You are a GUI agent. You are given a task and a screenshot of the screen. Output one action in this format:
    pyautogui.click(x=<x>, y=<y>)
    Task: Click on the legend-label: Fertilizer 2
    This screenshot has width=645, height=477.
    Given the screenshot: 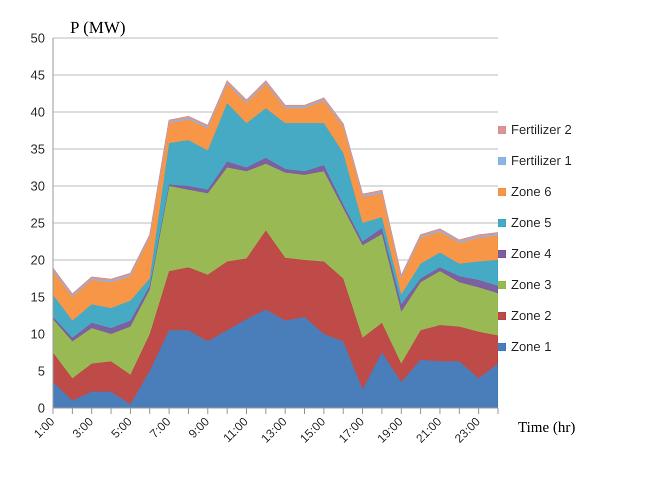 What is the action you would take?
    pyautogui.click(x=541, y=129)
    